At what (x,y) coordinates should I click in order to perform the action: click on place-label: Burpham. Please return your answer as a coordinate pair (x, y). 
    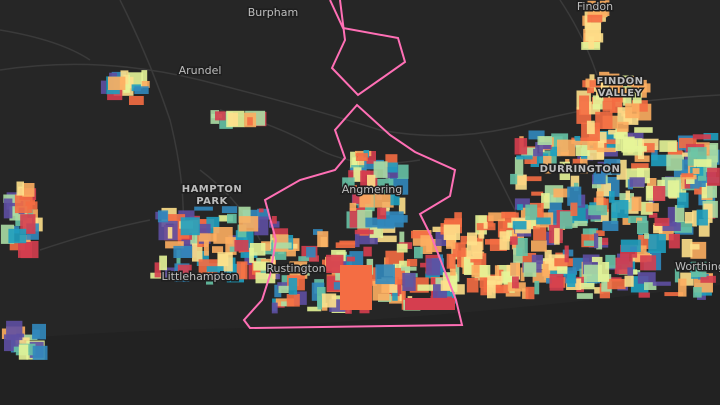
    Looking at the image, I should click on (273, 12).